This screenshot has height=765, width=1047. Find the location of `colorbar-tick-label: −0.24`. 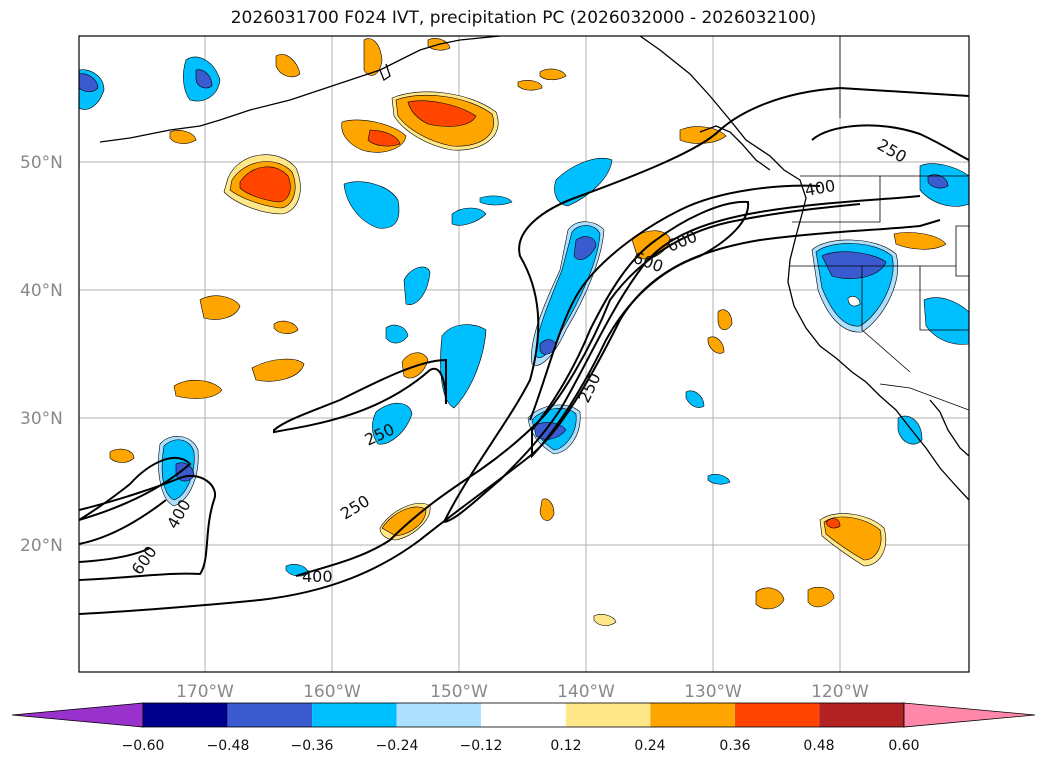

colorbar-tick-label: −0.24 is located at coordinates (397, 746).